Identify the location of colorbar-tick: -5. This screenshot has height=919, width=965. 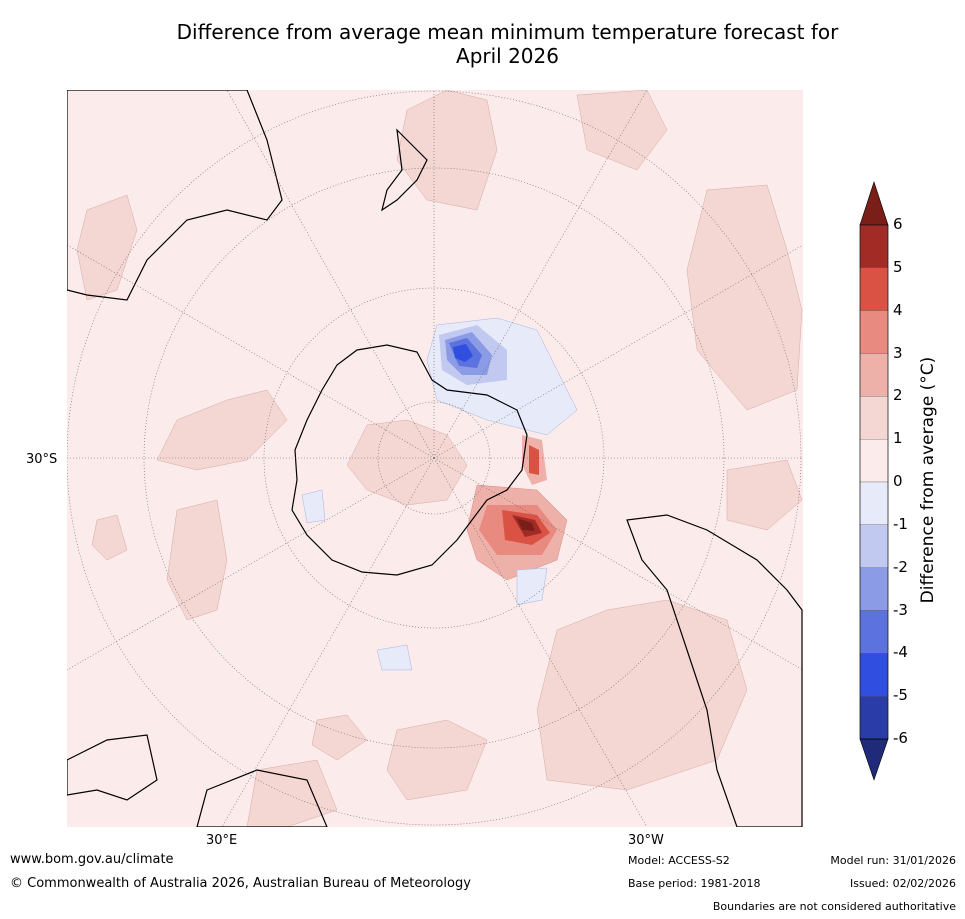
(900, 695).